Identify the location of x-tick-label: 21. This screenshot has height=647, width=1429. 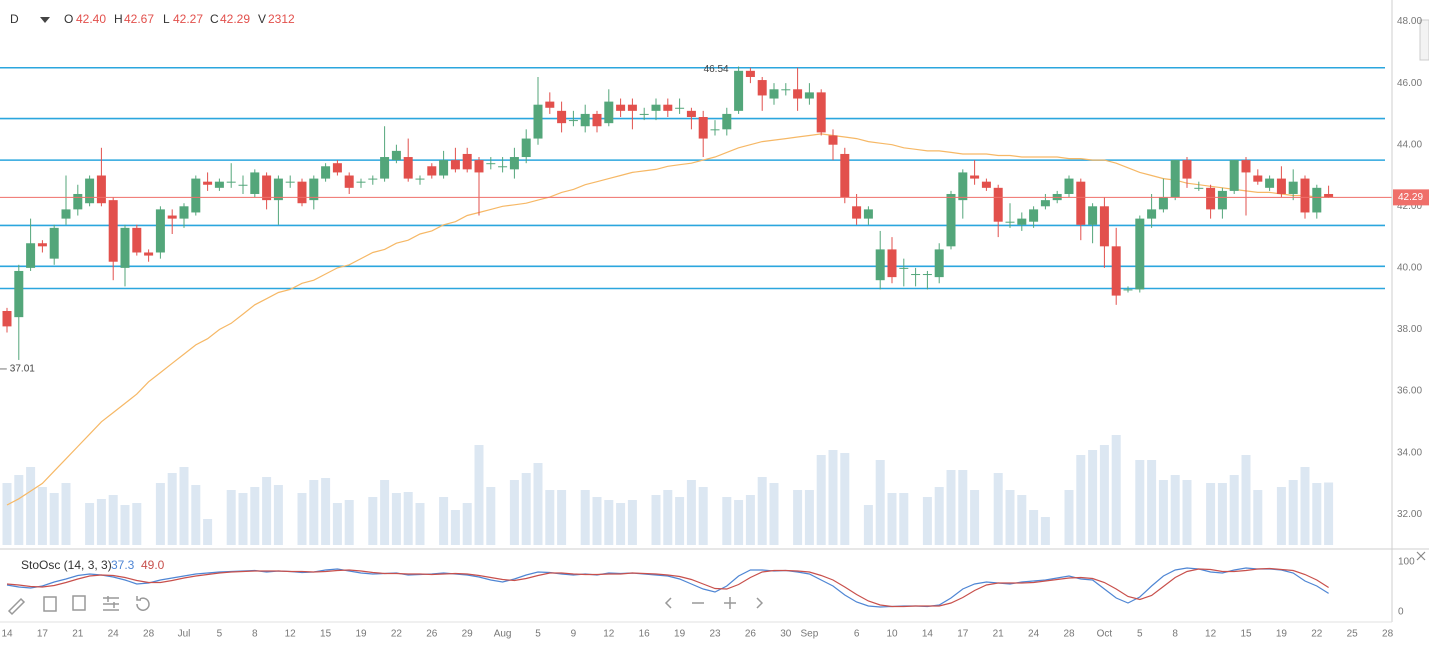
(999, 634).